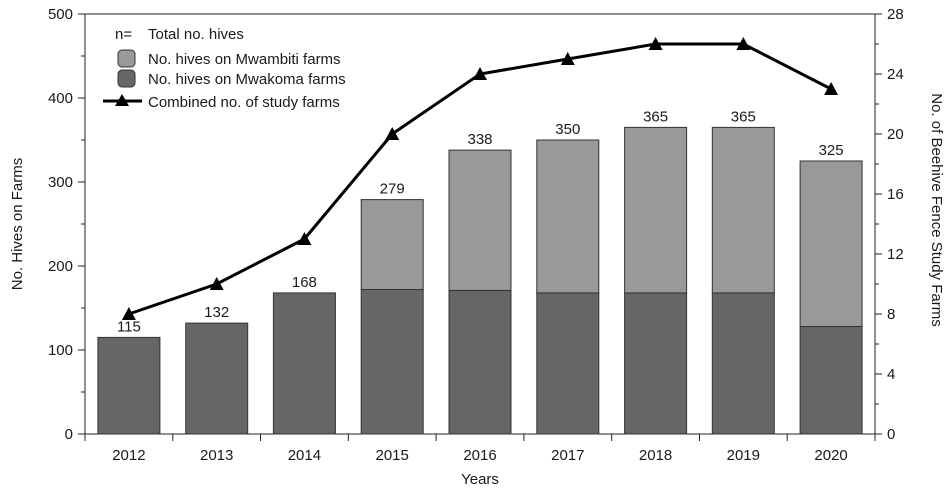 This screenshot has width=944, height=491. I want to click on bar-mwambiti-2019, so click(743, 210).